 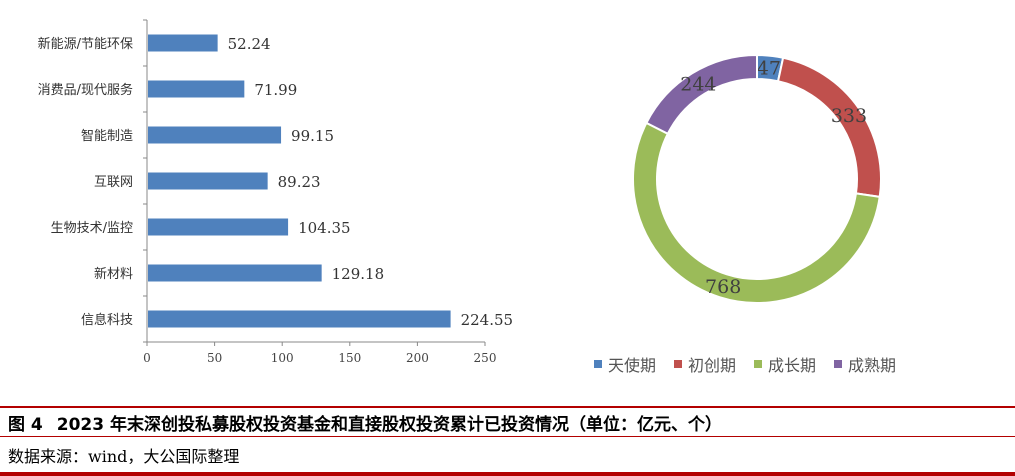 I want to click on donut-chart: 47 333 768 244, so click(x=757, y=178).